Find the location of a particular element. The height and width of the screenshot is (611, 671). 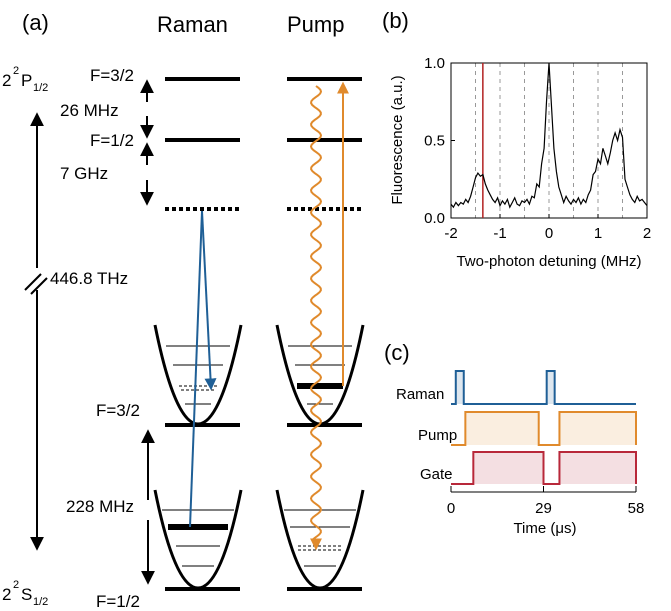

spectrum-x-ticks: -2 -1 0 1 2 is located at coordinates (547, 228).